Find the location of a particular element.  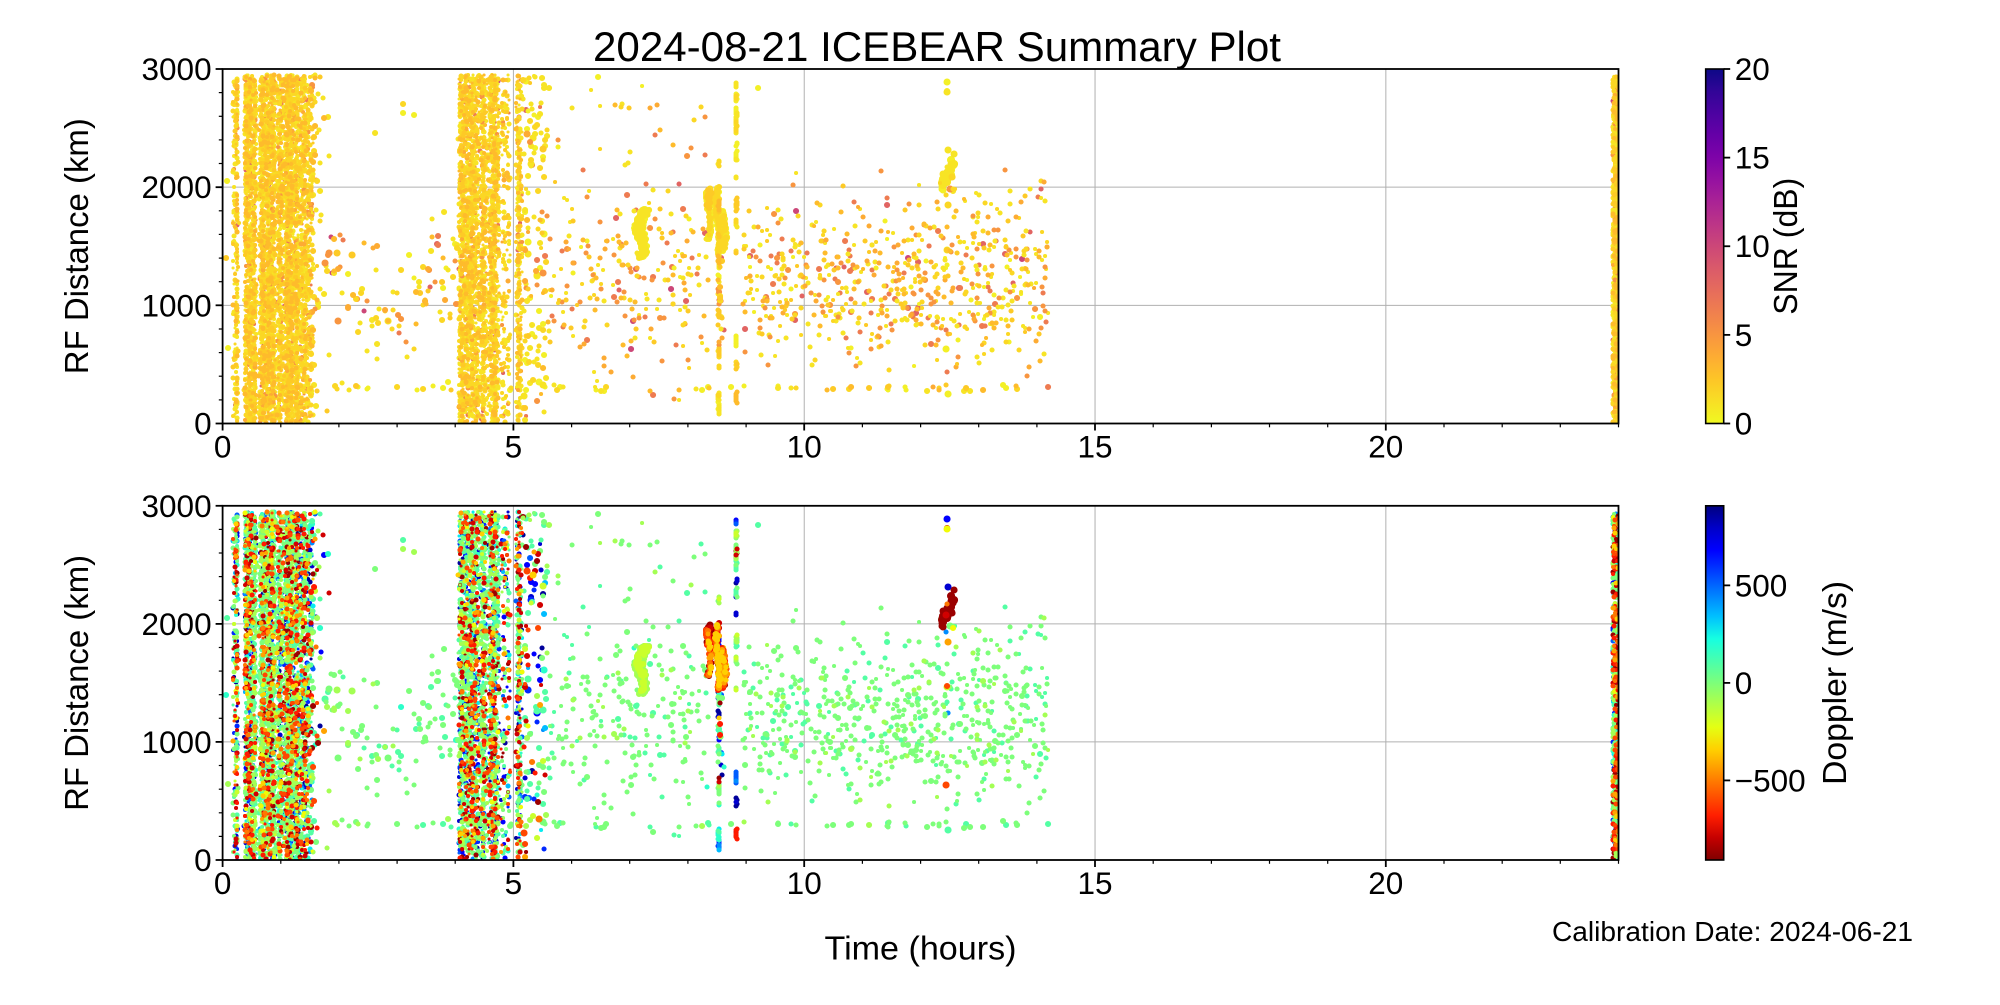

svg-text: Time (hours) is located at coordinates (921, 948).